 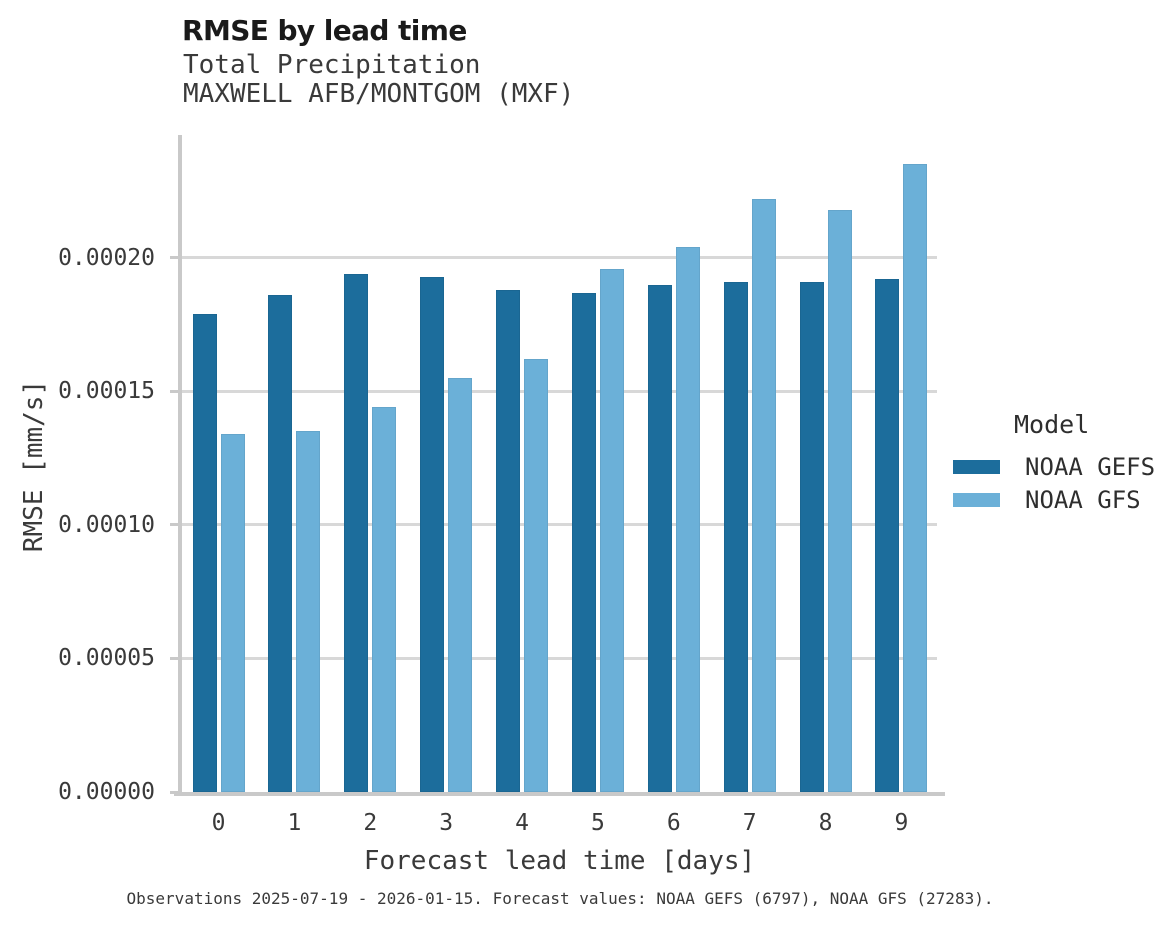 What do you see at coordinates (559, 525) in the screenshot?
I see `gridline-0.00010` at bounding box center [559, 525].